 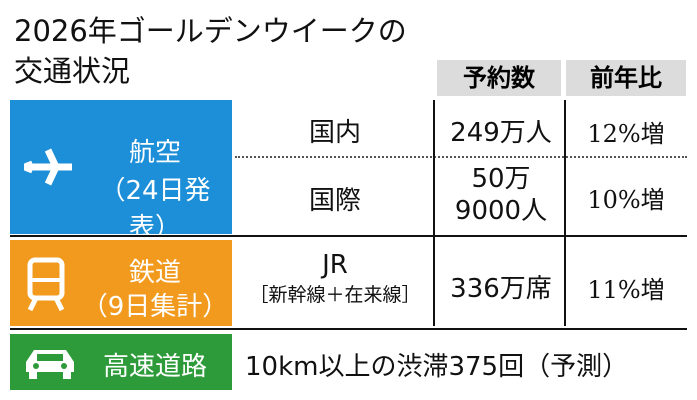 I want to click on rail-box: 鉄道 （9日集計）, so click(x=121, y=283).